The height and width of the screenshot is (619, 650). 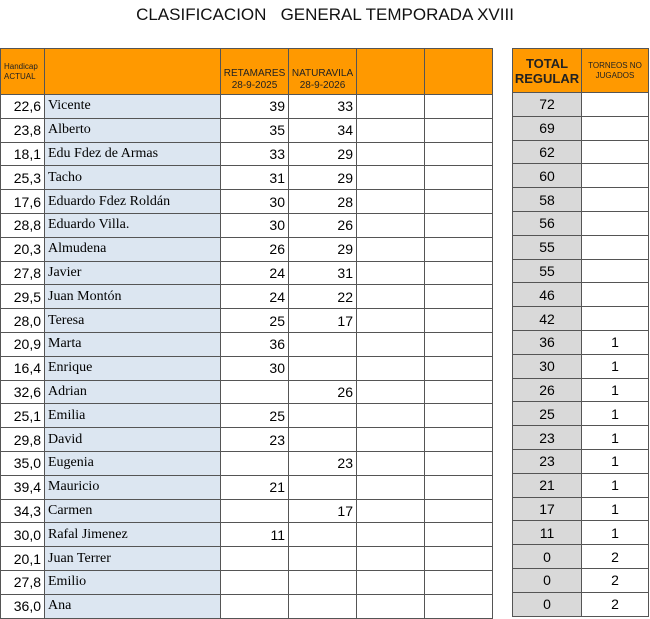 I want to click on total-cell: 58, so click(x=547, y=199).